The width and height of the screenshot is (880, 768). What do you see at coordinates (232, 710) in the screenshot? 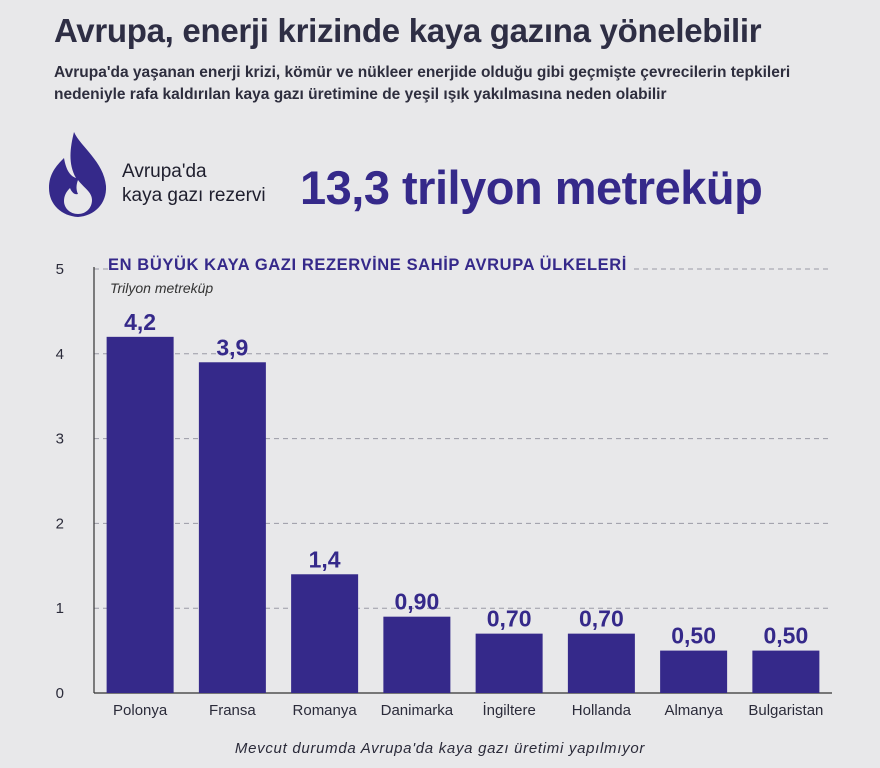
I see `x-tick-label: Fransa` at bounding box center [232, 710].